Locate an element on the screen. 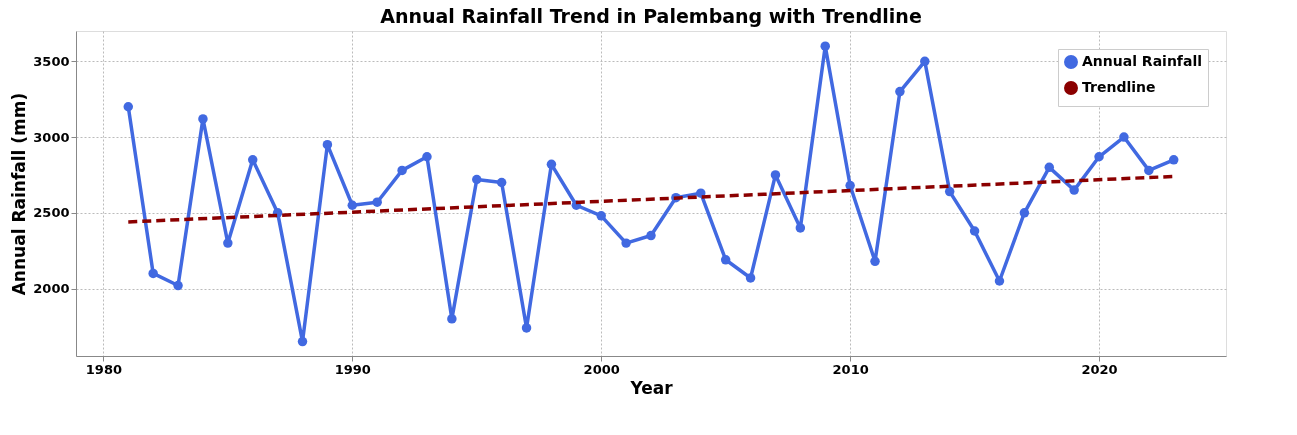  x-tick-label: 2000 is located at coordinates (601, 369).